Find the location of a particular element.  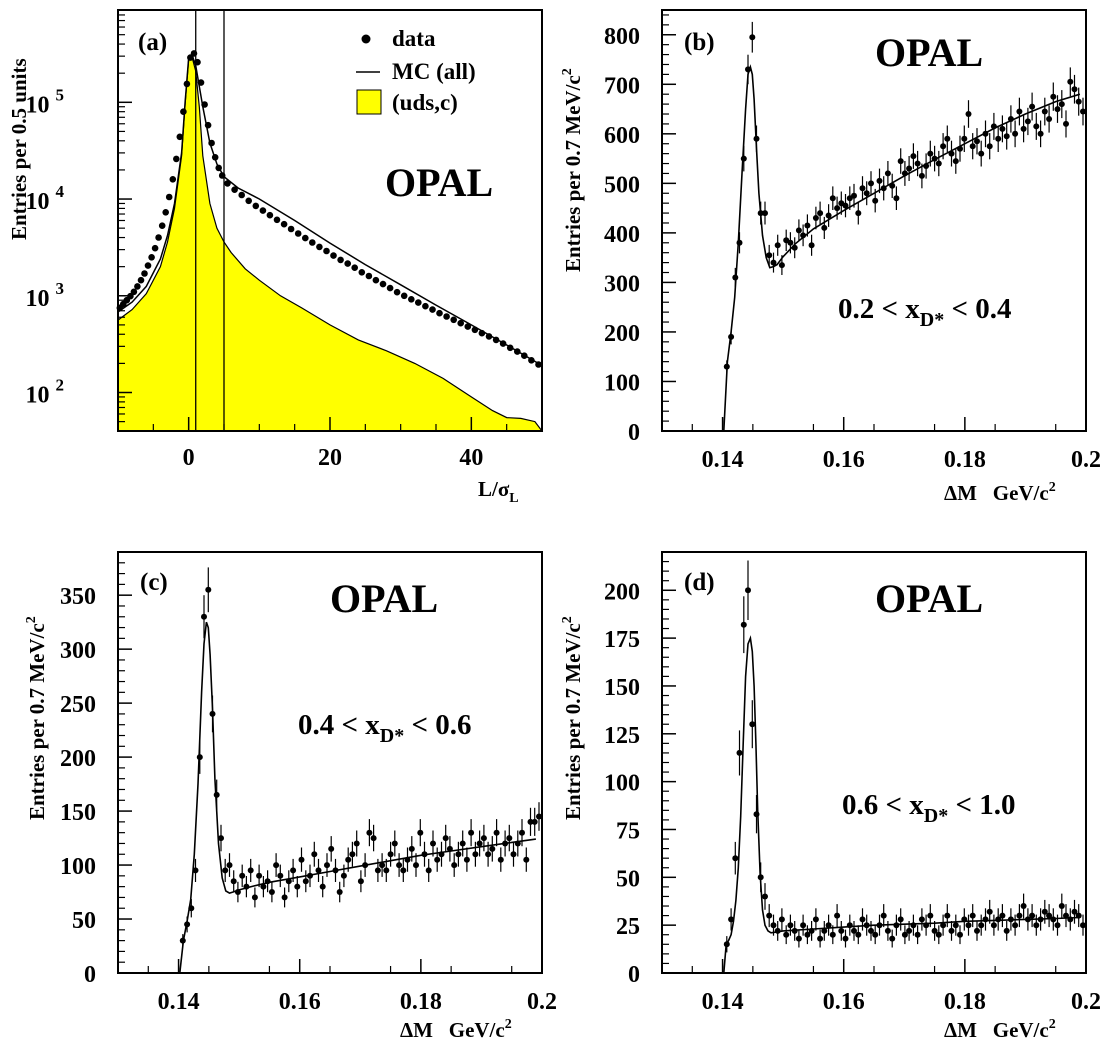

panel-label-d: (d) is located at coordinates (699, 582).